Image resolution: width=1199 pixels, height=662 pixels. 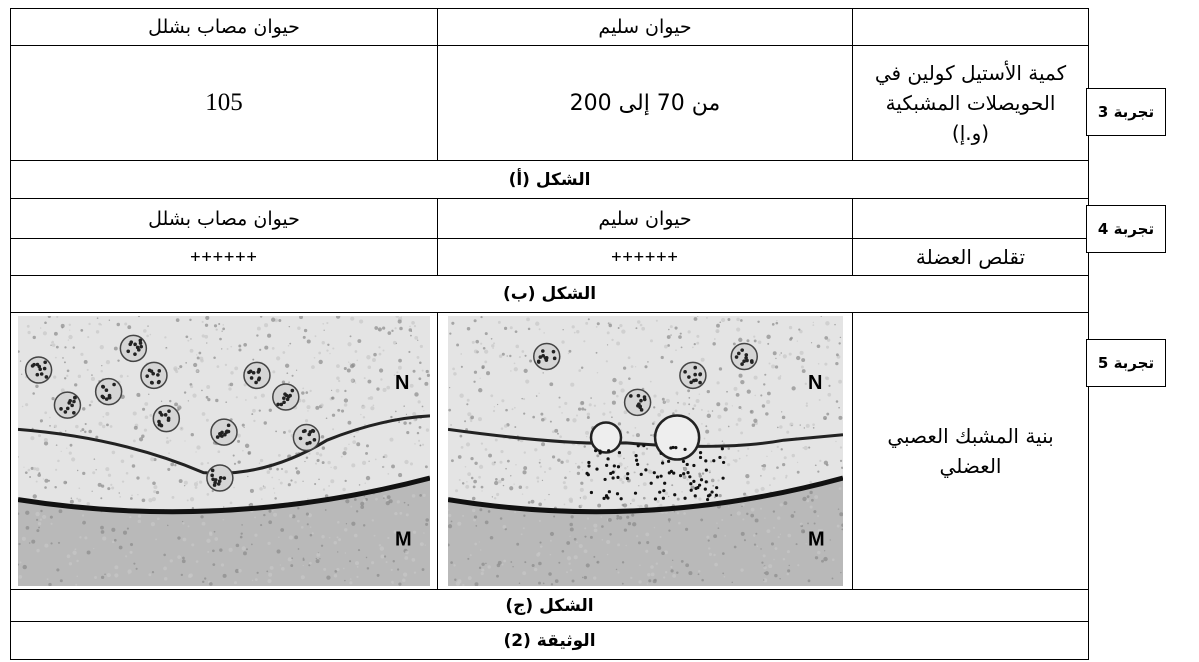 I want to click on side-label: تجربة 5, so click(x=1126, y=363).